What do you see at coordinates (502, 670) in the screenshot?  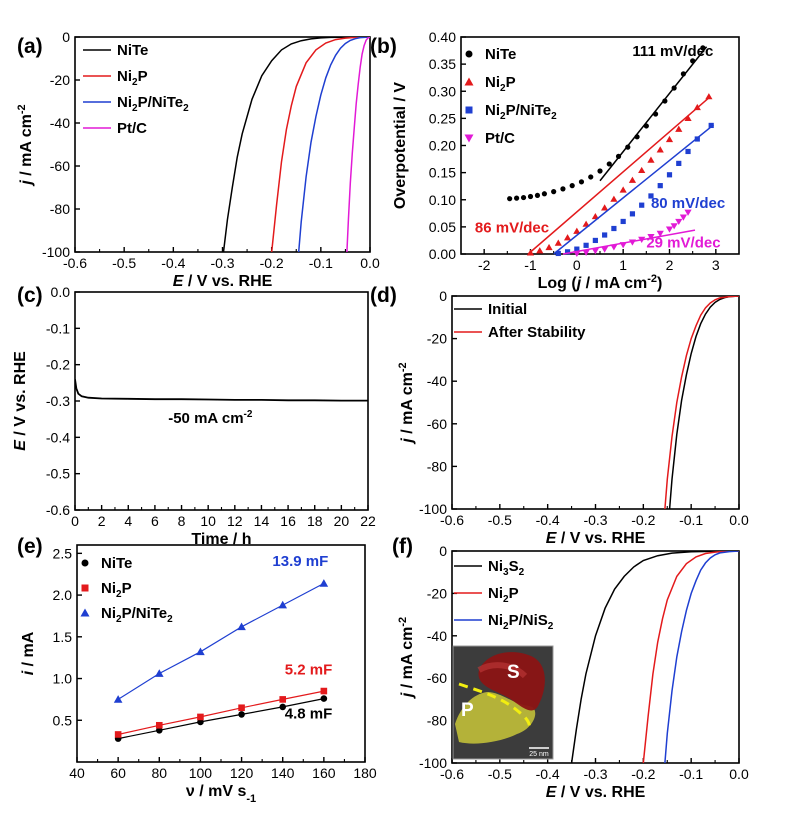 I see `sulfur-texture` at bounding box center [502, 670].